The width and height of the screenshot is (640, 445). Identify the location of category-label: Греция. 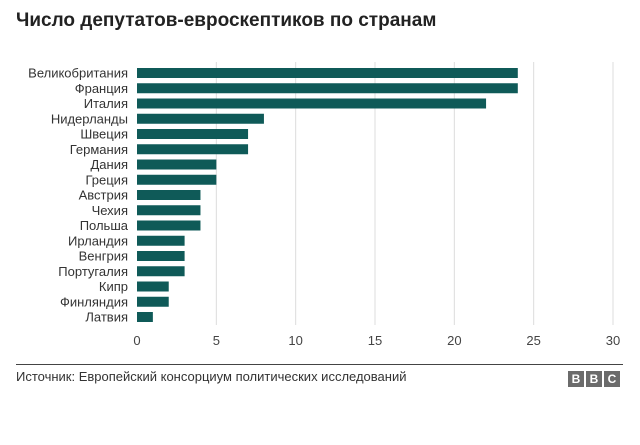
(106, 179).